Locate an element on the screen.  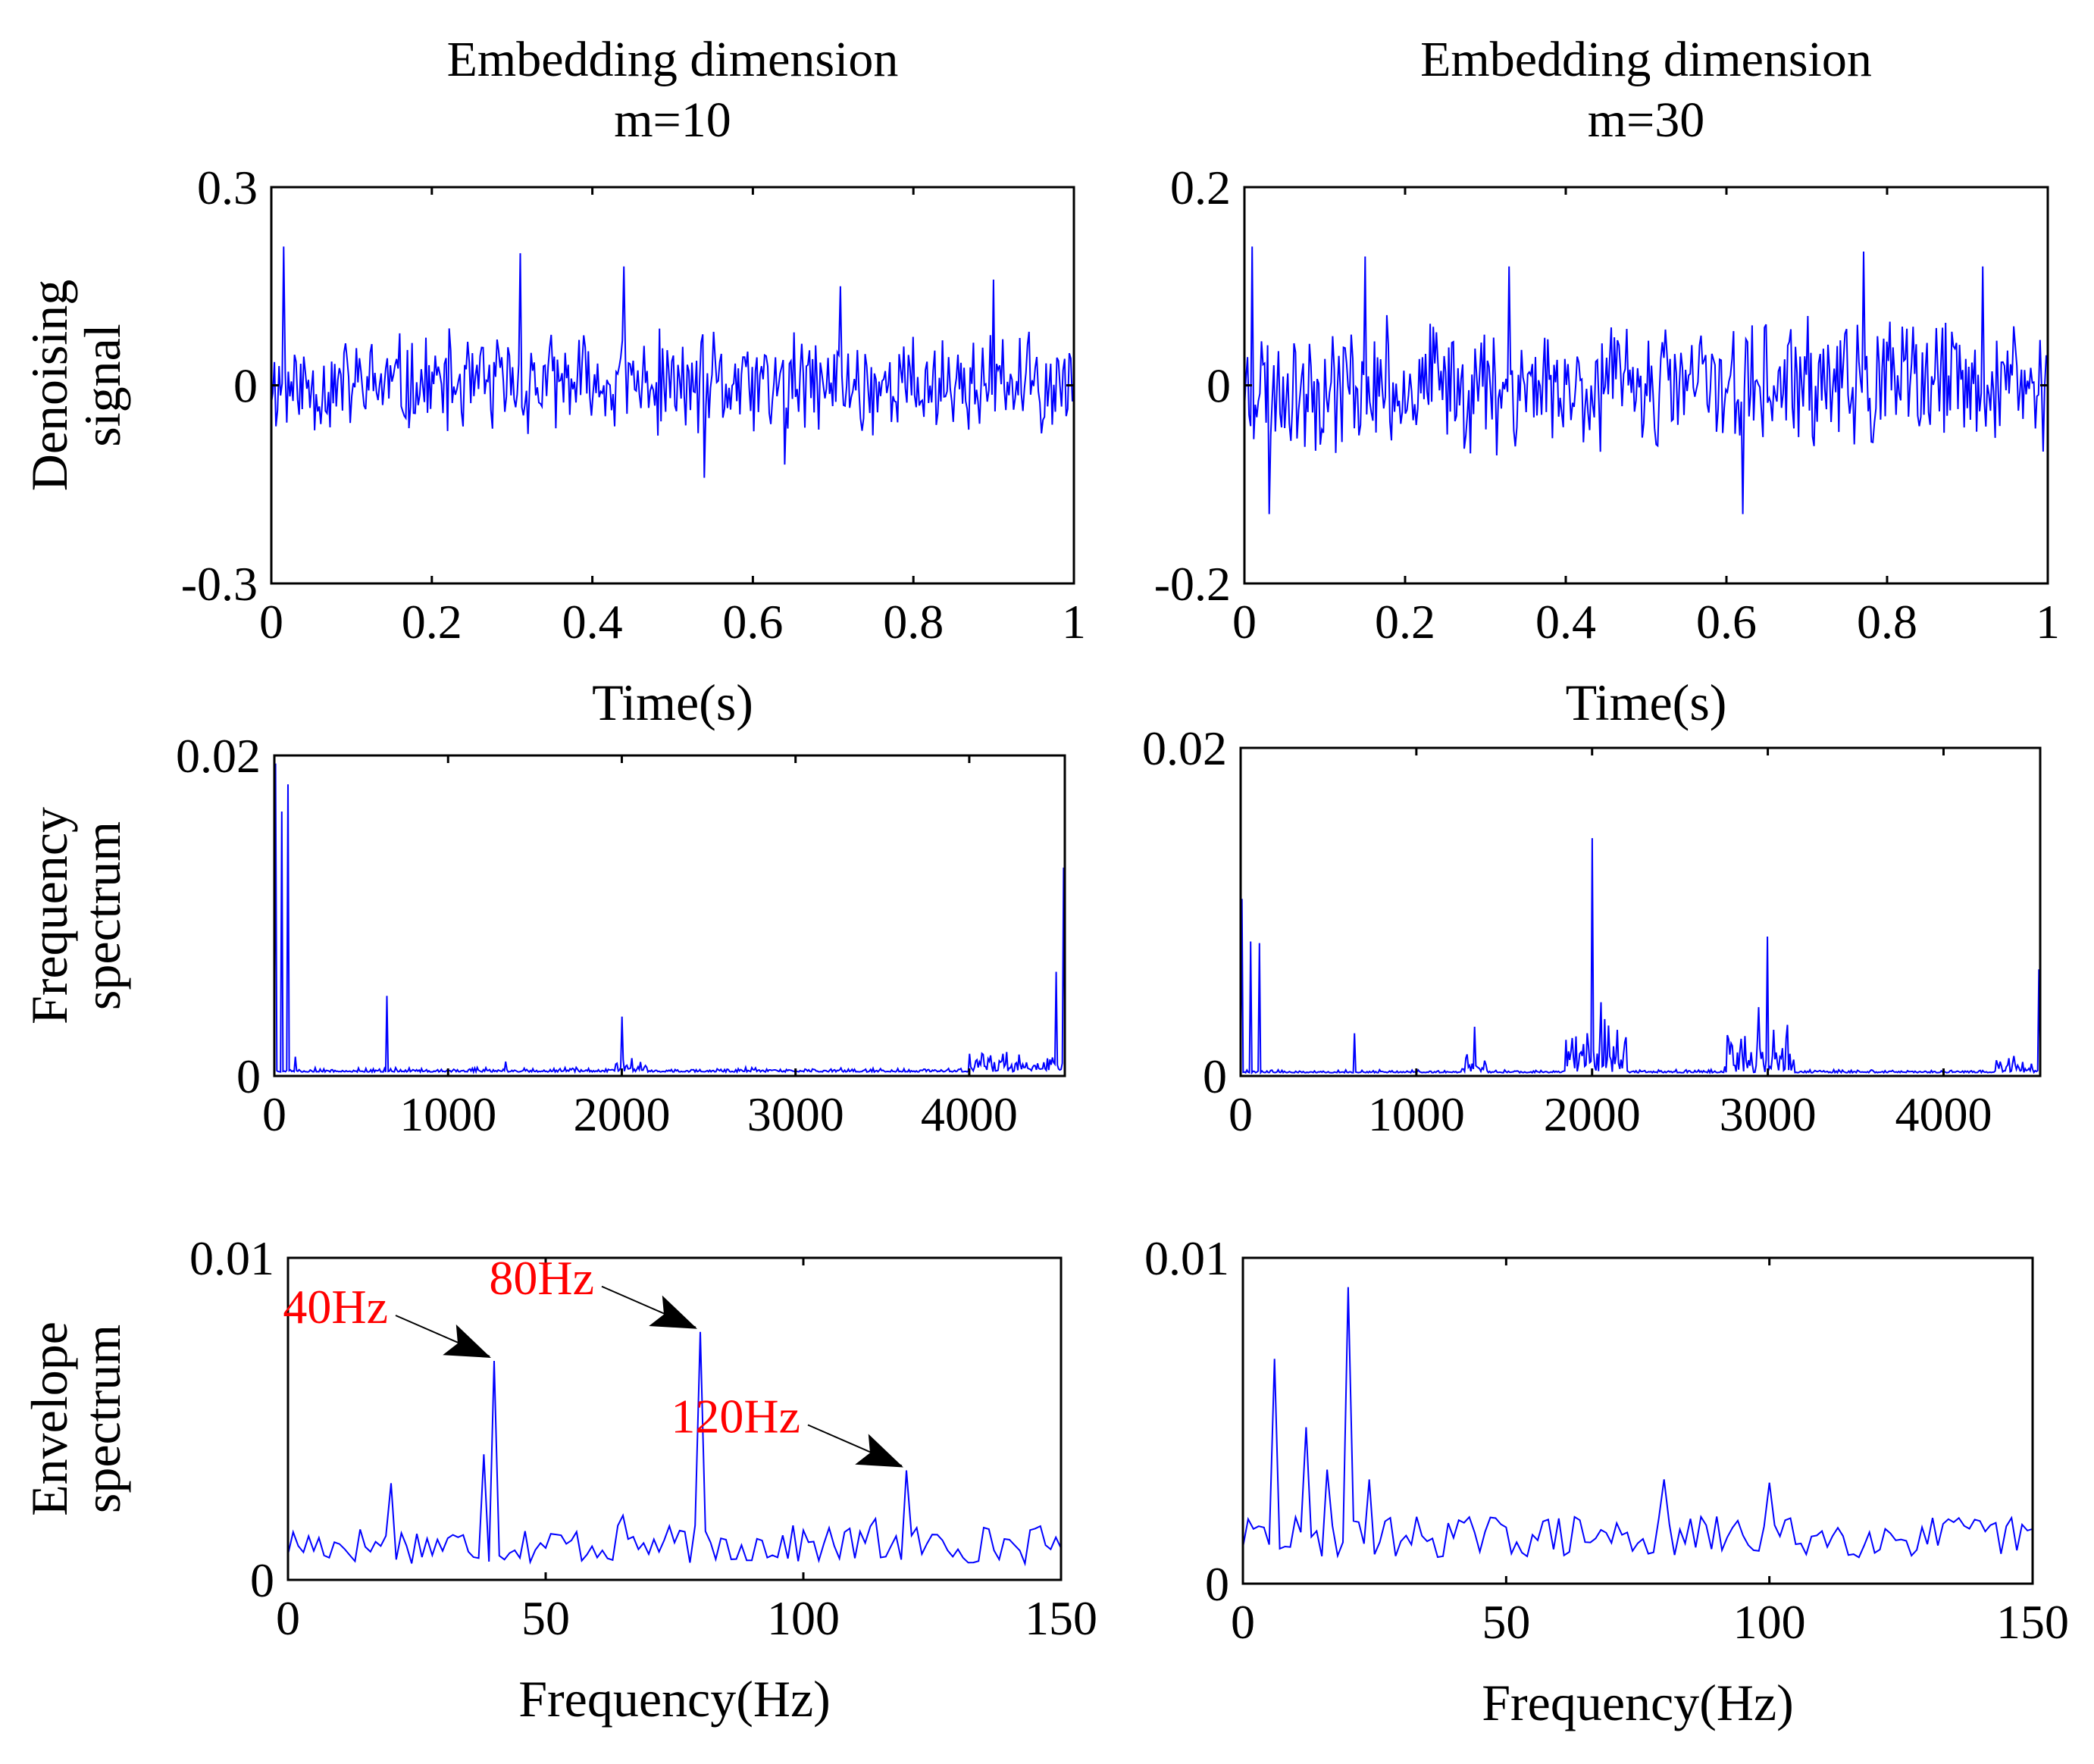
annotation: 120Hz is located at coordinates (787, 1429).